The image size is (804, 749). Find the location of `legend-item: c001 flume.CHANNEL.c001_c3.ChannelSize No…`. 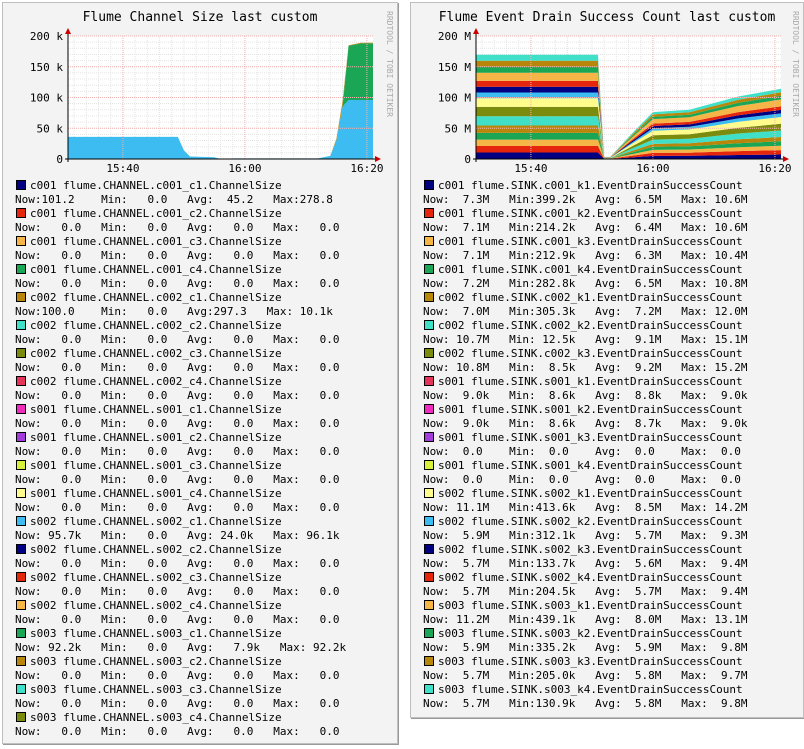

legend-item: c001 flume.CHANNEL.c001_c3.ChannelSize No… is located at coordinates (180, 249).